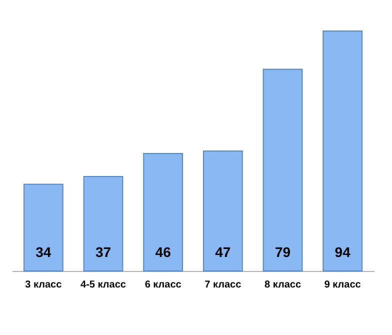 Image resolution: width=392 pixels, height=335 pixels. I want to click on x-tick-label: 6 класс, so click(163, 285).